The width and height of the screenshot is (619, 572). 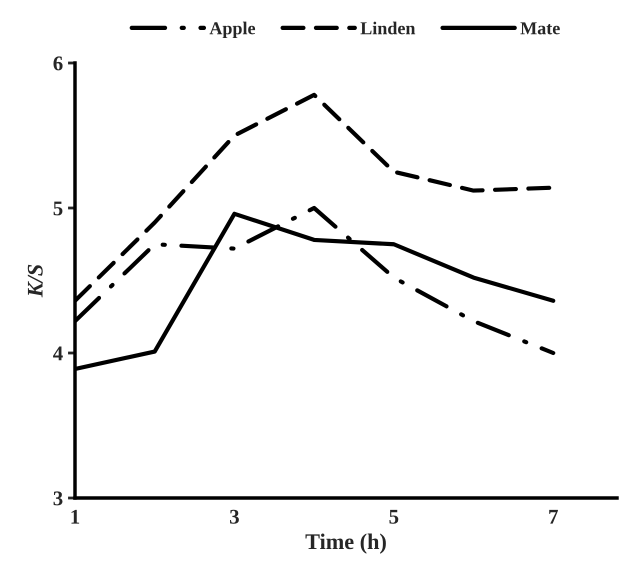 I want to click on y-axis-title: K/S, so click(x=35, y=281).